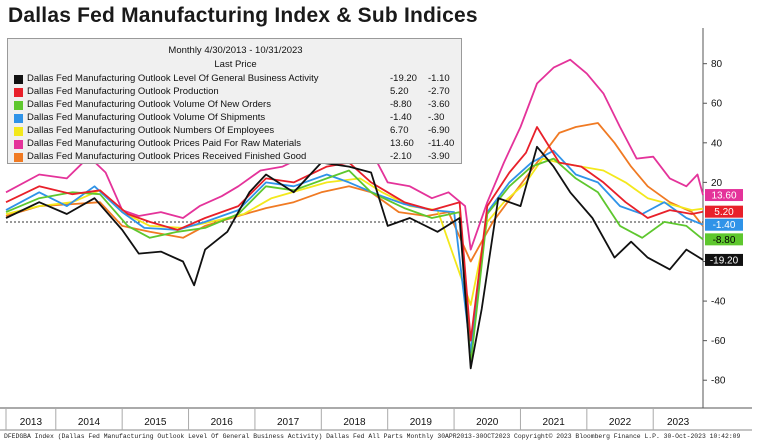 This screenshot has height=447, width=758. I want to click on x-tick-label: 2019, so click(421, 422).